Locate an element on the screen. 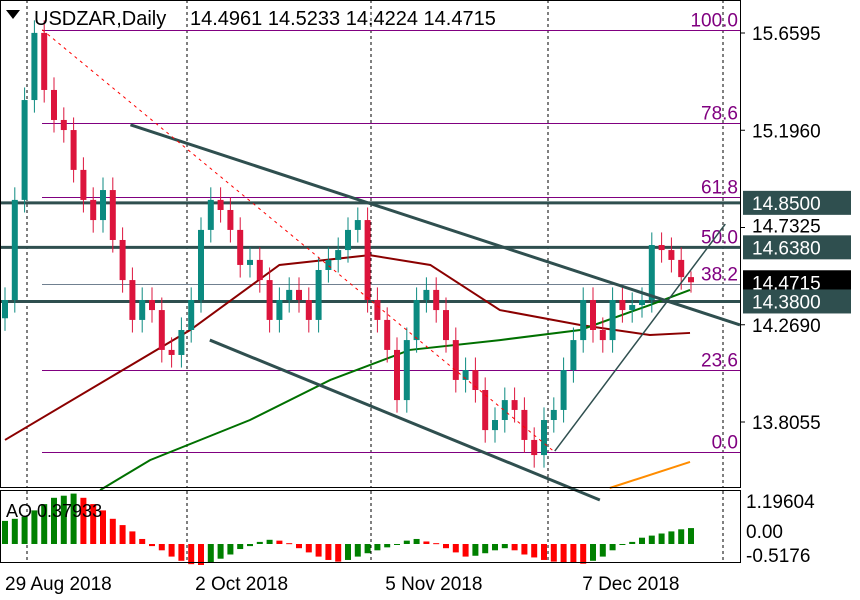 The image size is (860, 600). trendline-uptrend is located at coordinates (640, 337).